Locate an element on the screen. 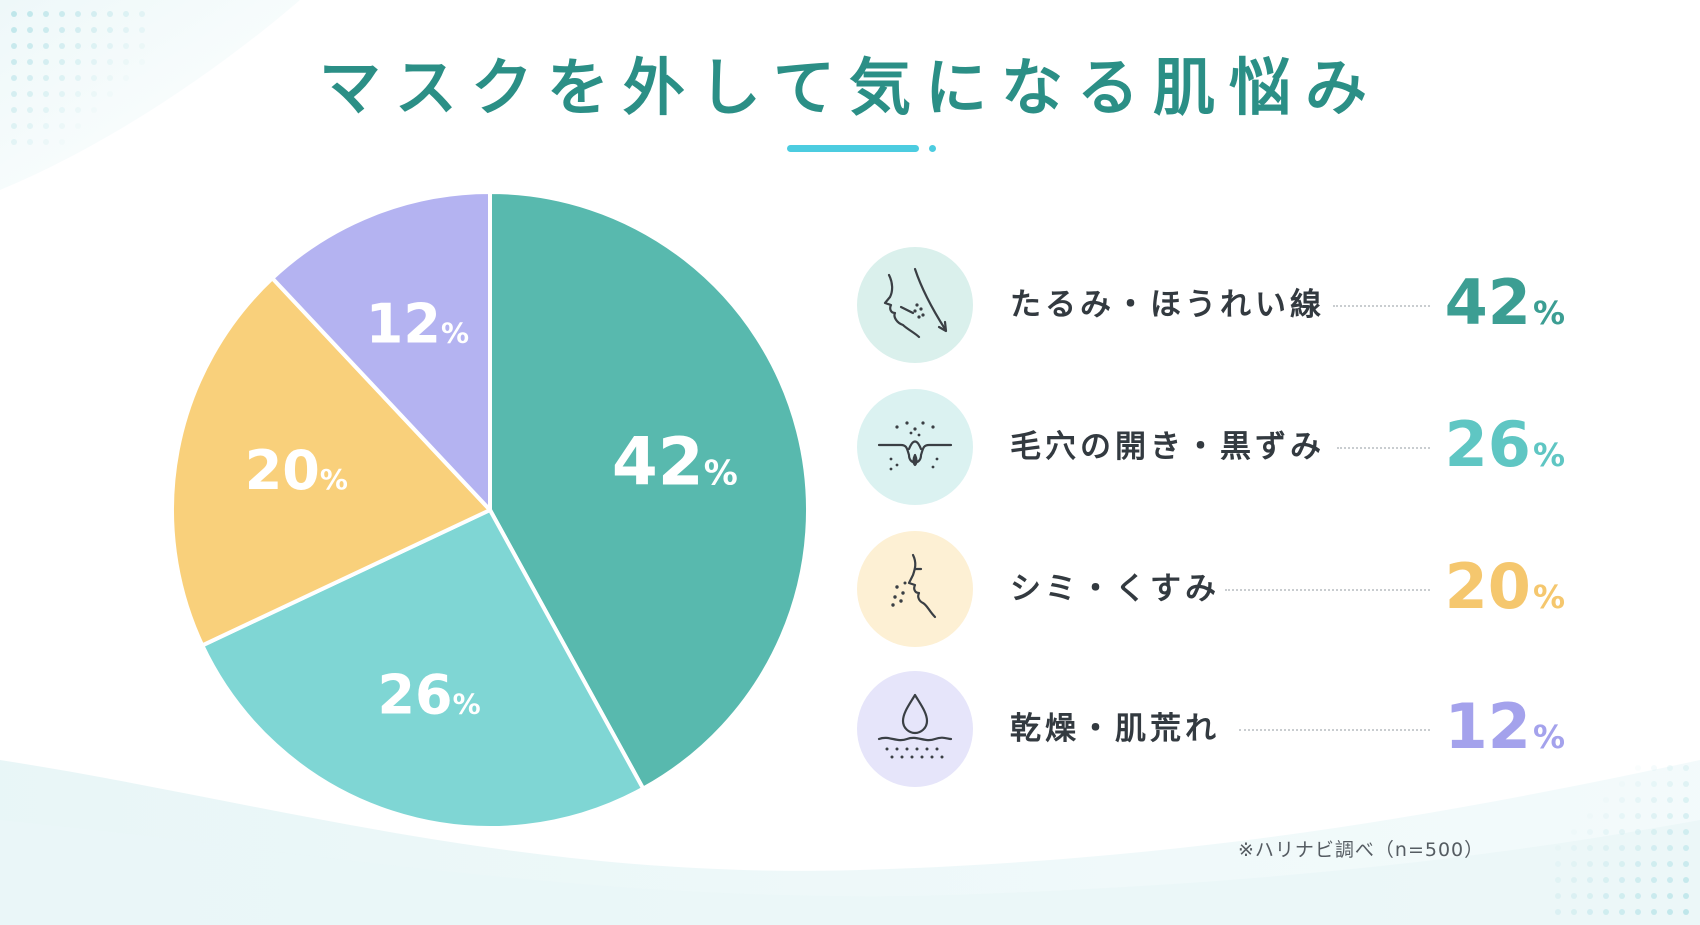 This screenshot has height=925, width=1700. pie-slice-label: 12% is located at coordinates (417, 324).